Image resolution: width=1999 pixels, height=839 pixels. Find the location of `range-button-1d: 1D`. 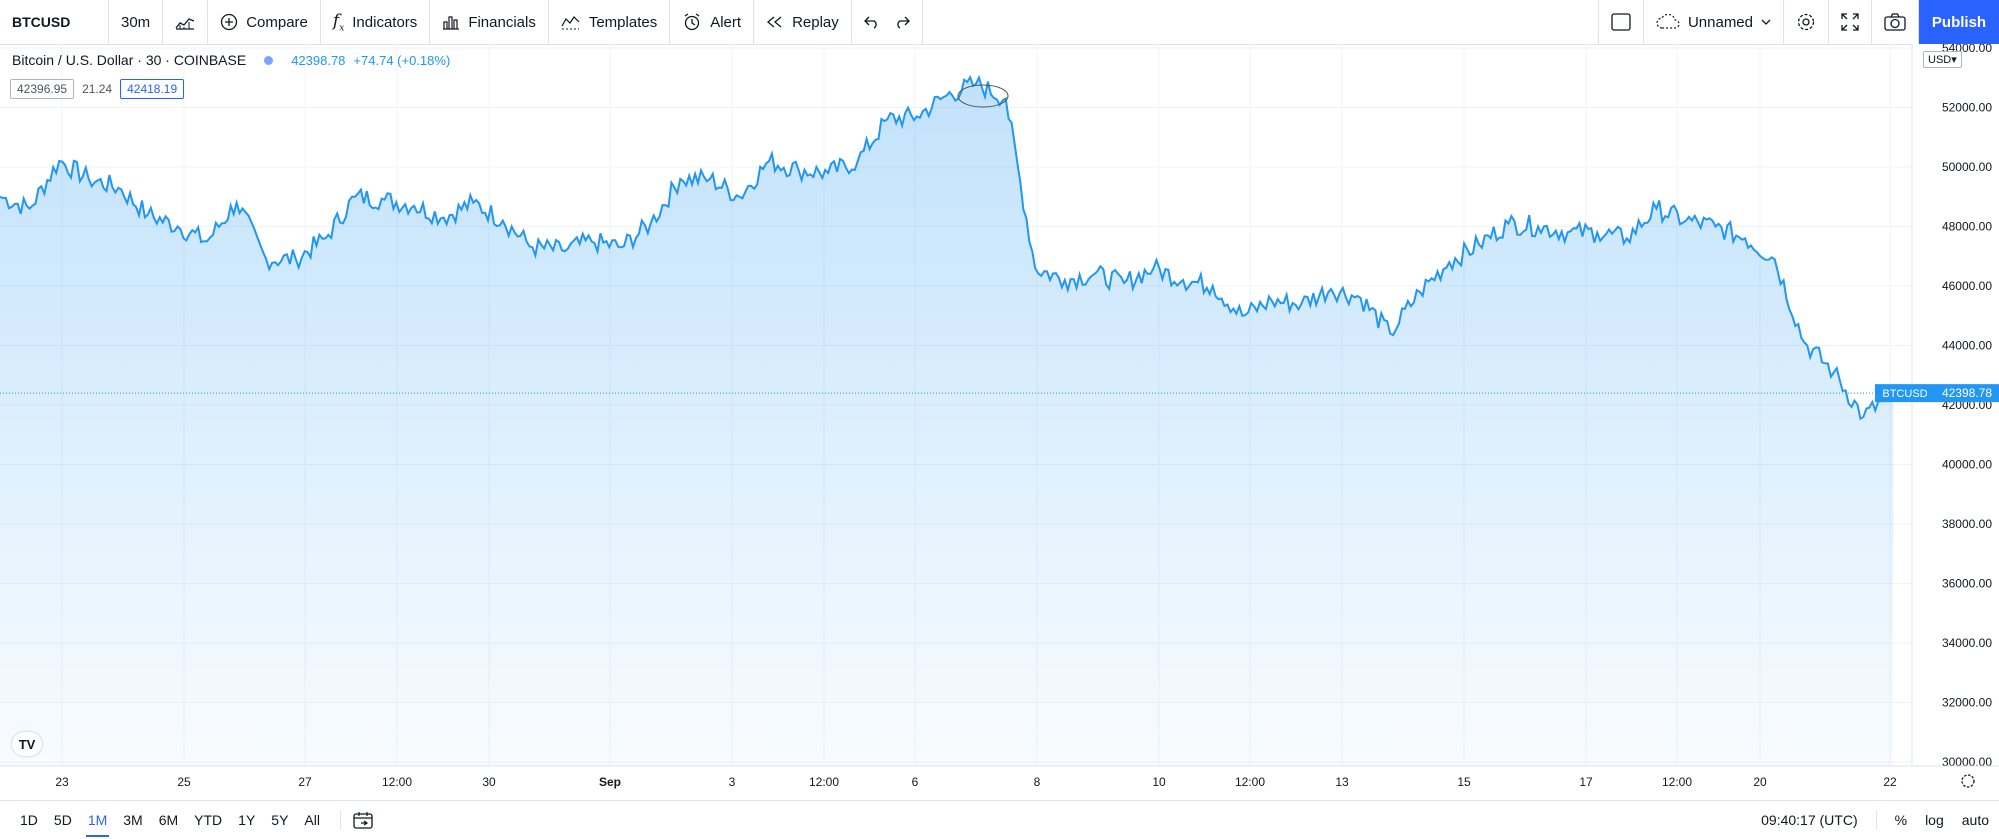

range-button-1d: 1D is located at coordinates (29, 820).